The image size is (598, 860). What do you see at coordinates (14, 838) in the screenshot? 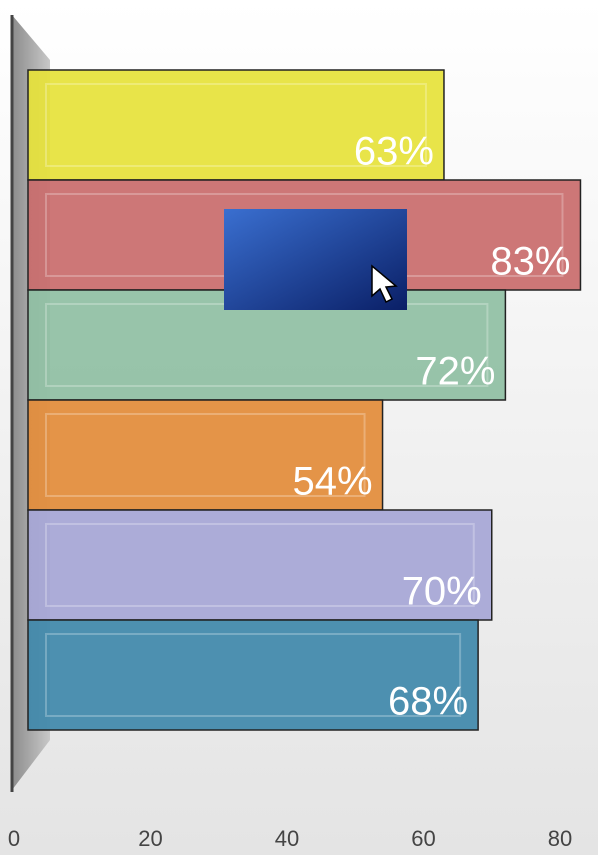
I see `x-tick-label: 0` at bounding box center [14, 838].